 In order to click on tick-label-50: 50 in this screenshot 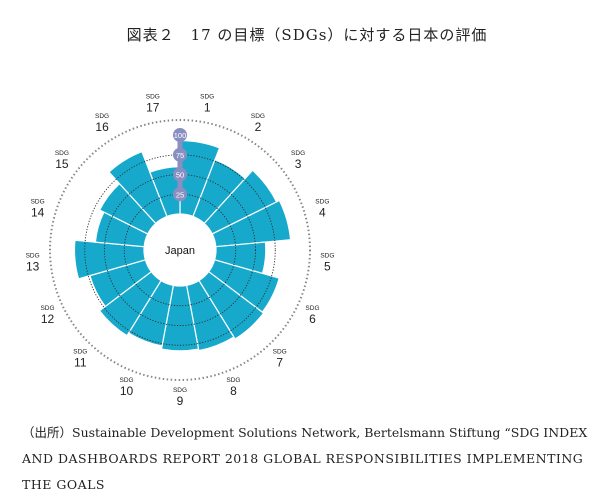, I will do `click(180, 175)`.